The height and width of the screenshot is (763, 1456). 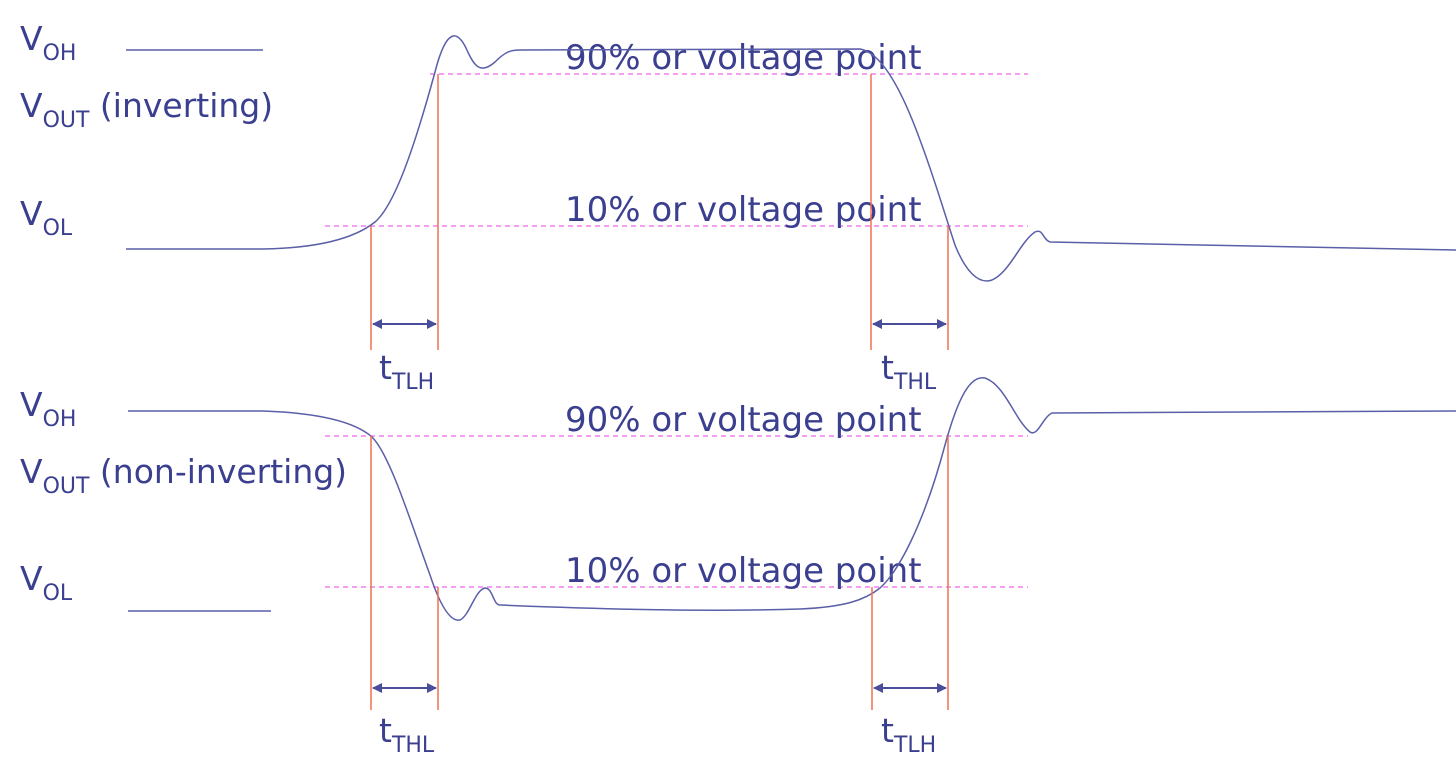 What do you see at coordinates (48, 42) in the screenshot?
I see `top-voh-label: VOH` at bounding box center [48, 42].